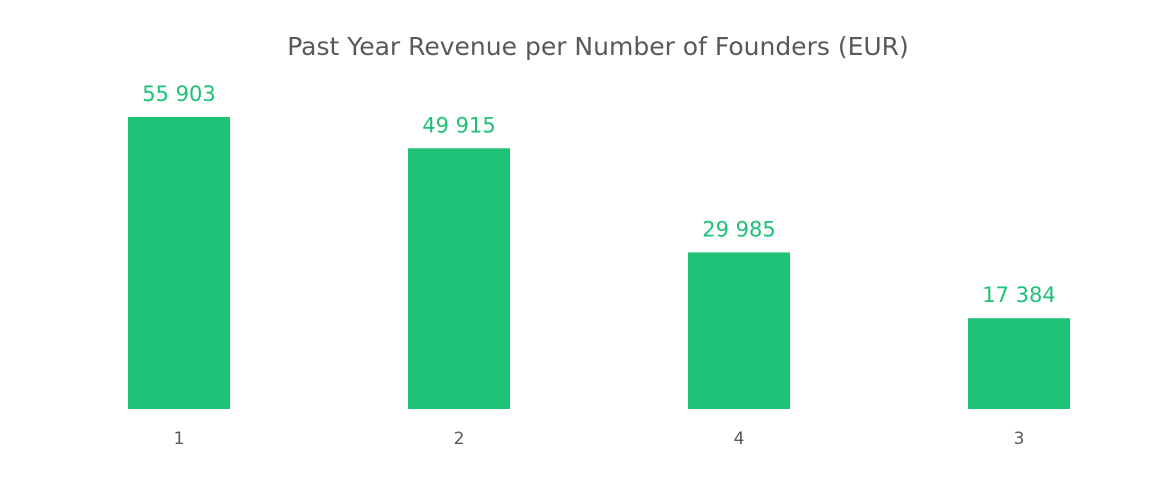 The height and width of the screenshot is (484, 1174). What do you see at coordinates (738, 229) in the screenshot?
I see `value-label: 29 985` at bounding box center [738, 229].